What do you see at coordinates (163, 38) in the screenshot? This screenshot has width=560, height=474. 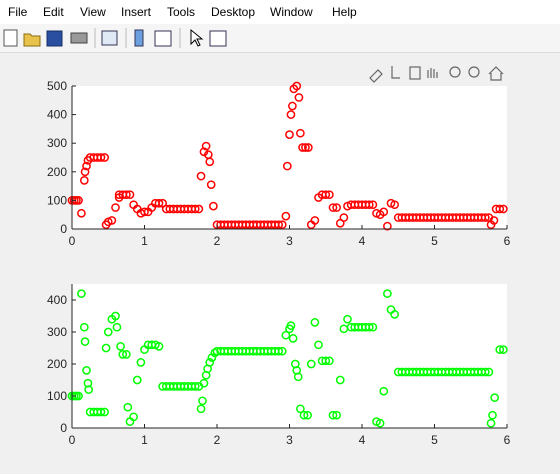 I see `legend-icon` at bounding box center [163, 38].